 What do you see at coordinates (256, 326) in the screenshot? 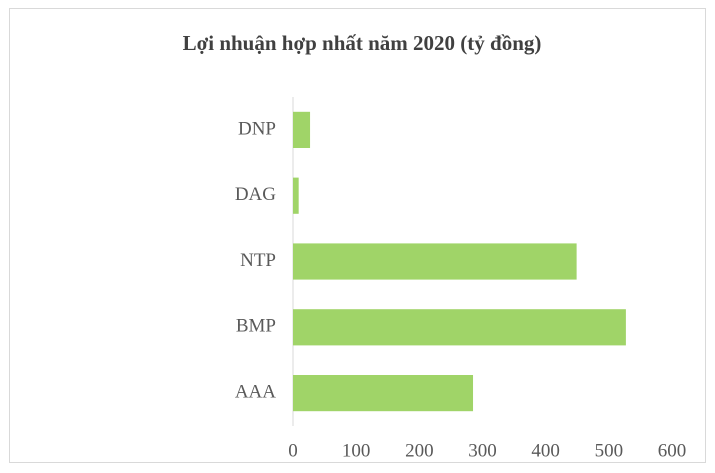
I see `y-tick-label: BMP` at bounding box center [256, 326].